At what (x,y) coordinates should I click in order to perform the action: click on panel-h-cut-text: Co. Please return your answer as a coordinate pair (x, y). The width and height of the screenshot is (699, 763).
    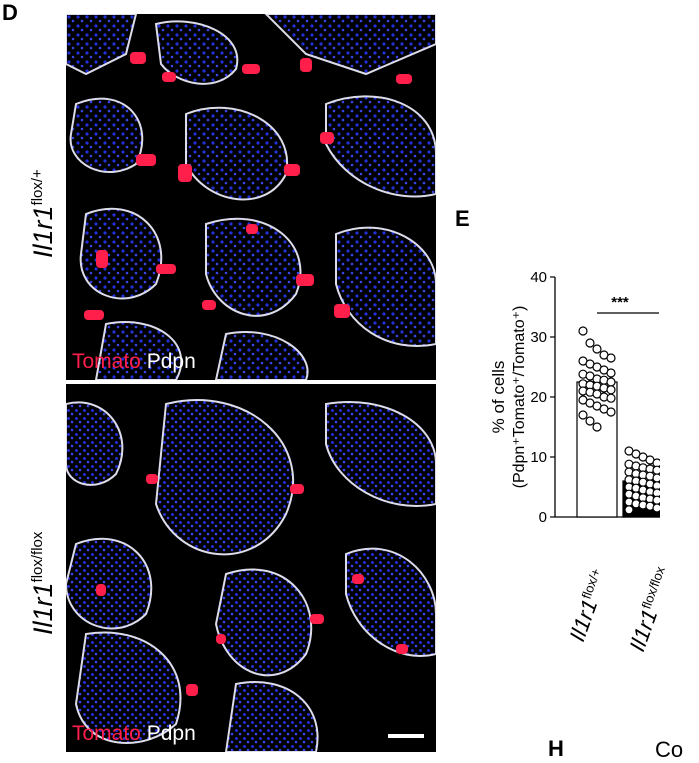
    Looking at the image, I should click on (669, 749).